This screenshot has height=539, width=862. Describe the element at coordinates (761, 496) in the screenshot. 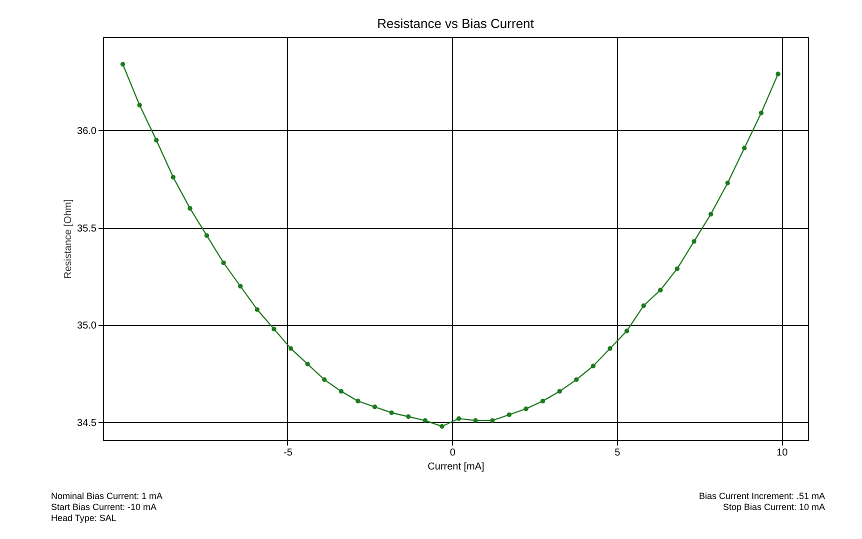

I see `text: Bias Current Increment: .51 mA` at that location.